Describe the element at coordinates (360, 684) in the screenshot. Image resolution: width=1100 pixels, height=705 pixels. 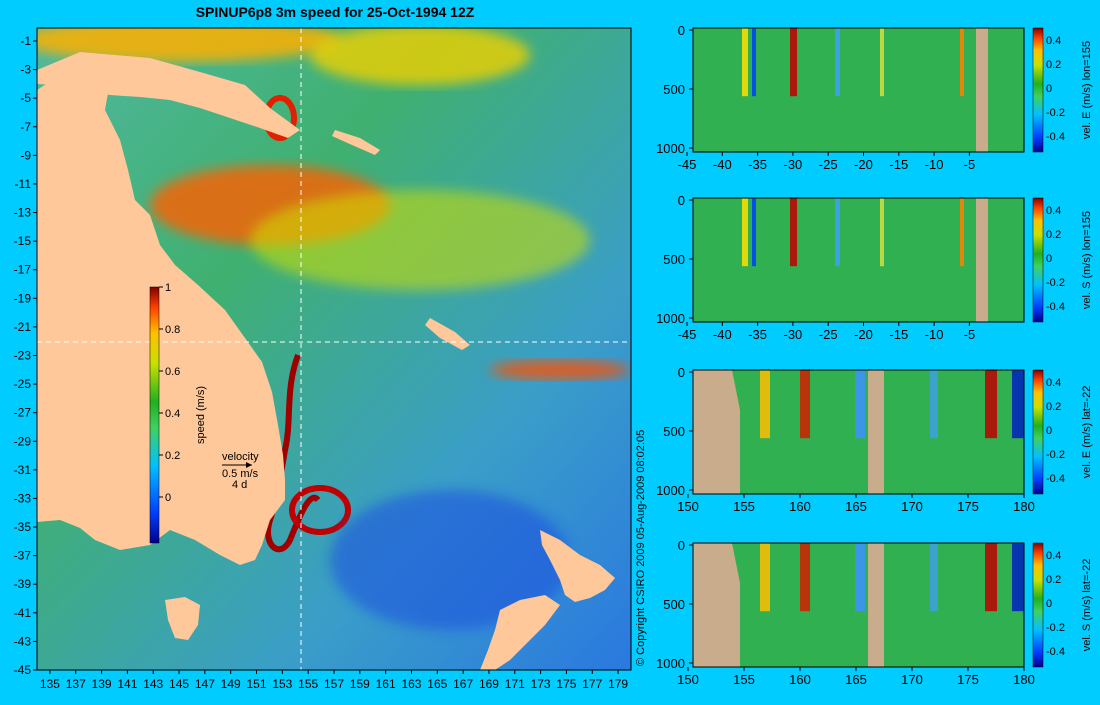
I see `map-lon-tick-label: 159` at that location.